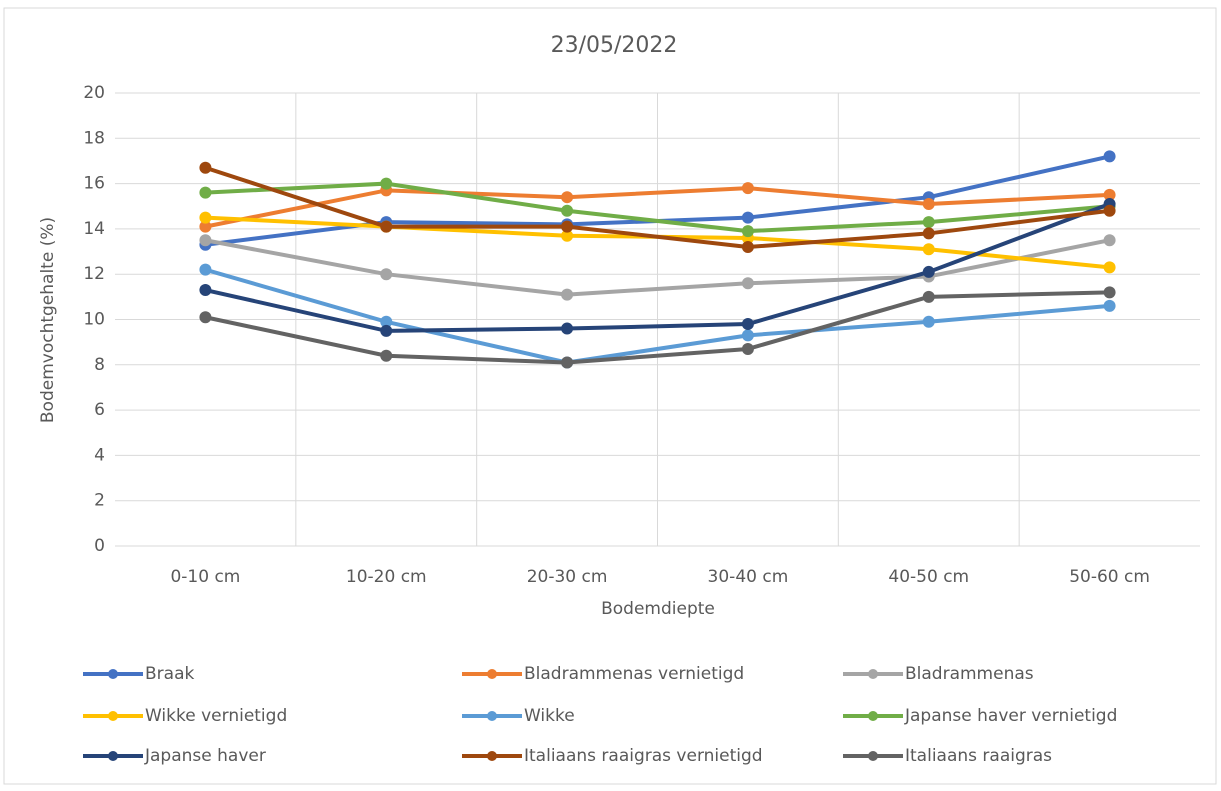  I want to click on legend-label: Japanse haver, so click(205, 756).